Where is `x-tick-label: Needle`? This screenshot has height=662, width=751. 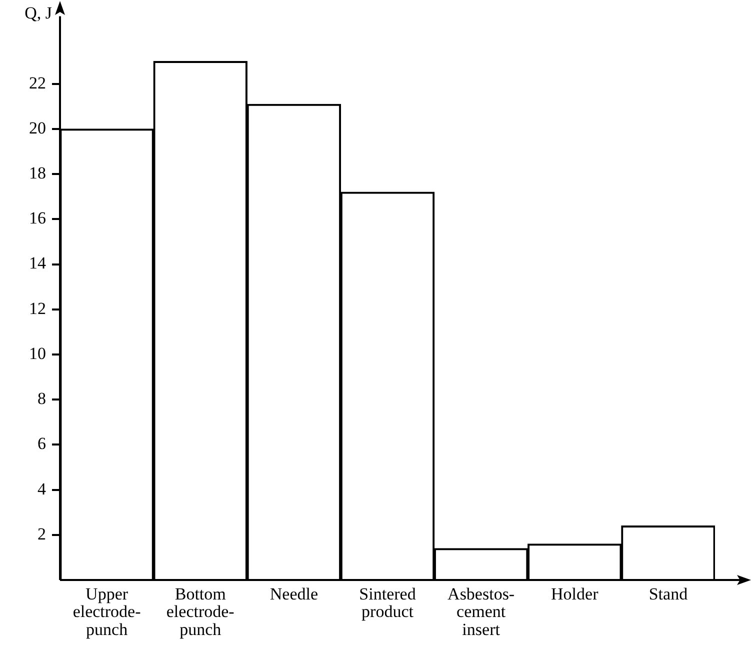 x-tick-label: Needle is located at coordinates (294, 594).